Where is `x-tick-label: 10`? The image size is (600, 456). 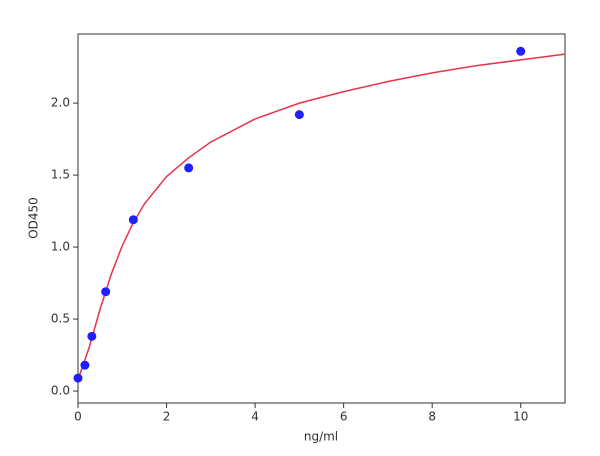
x-tick-label: 10 is located at coordinates (520, 417).